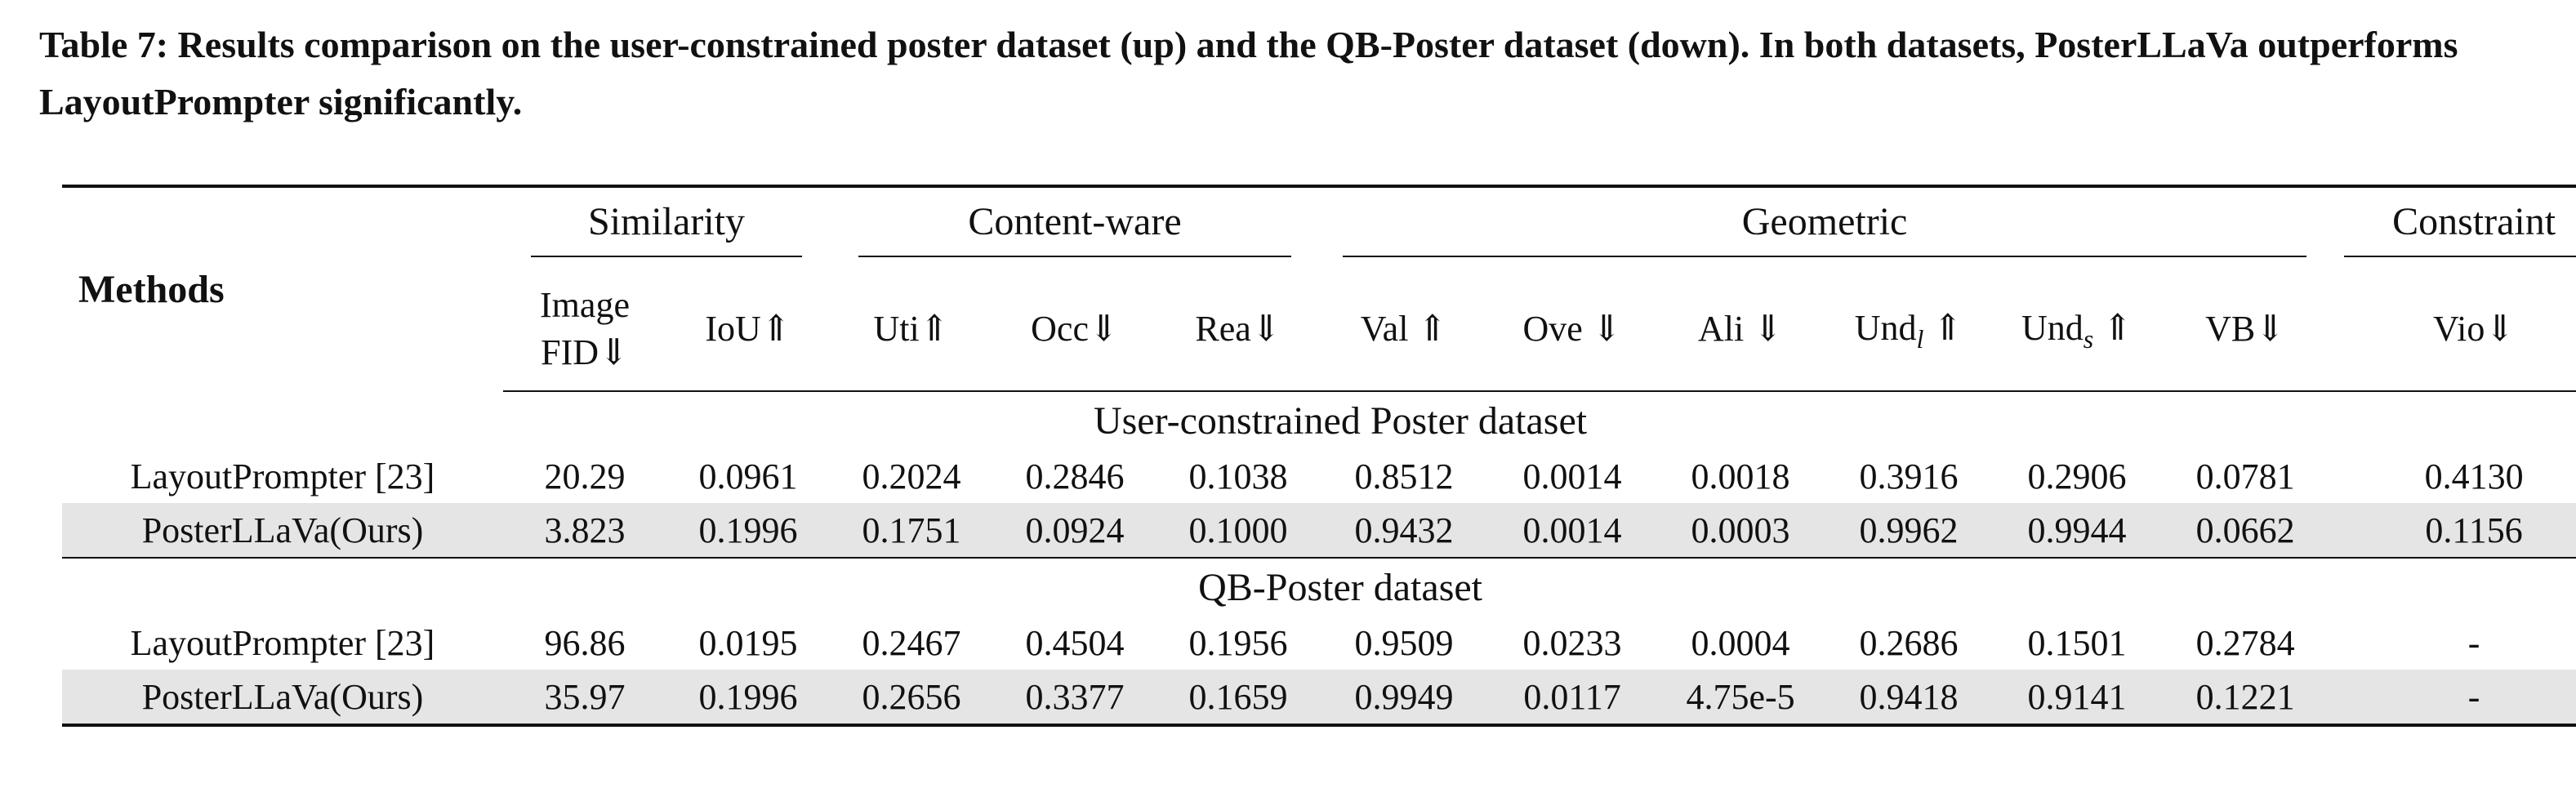  Describe the element at coordinates (2245, 642) in the screenshot. I see `value-cell: 0.2784` at that location.